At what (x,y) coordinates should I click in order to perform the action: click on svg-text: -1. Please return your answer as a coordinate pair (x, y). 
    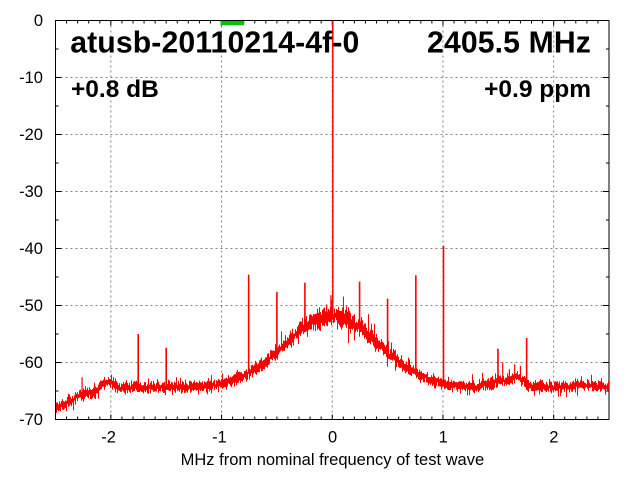
    Looking at the image, I should click on (219, 438).